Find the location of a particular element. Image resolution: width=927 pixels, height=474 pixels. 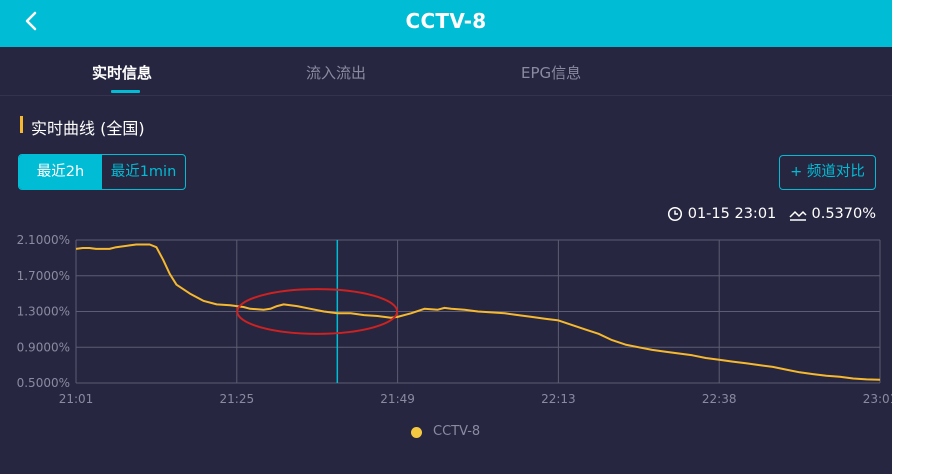

y-tick-label: 1.3000% is located at coordinates (43, 312).